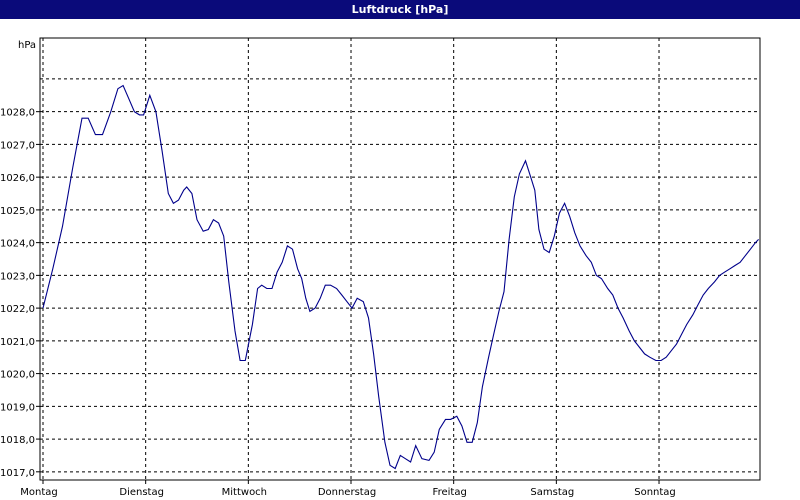 The height and width of the screenshot is (500, 800). What do you see at coordinates (27, 45) in the screenshot?
I see `y-axis-unit-label: hPa` at bounding box center [27, 45].